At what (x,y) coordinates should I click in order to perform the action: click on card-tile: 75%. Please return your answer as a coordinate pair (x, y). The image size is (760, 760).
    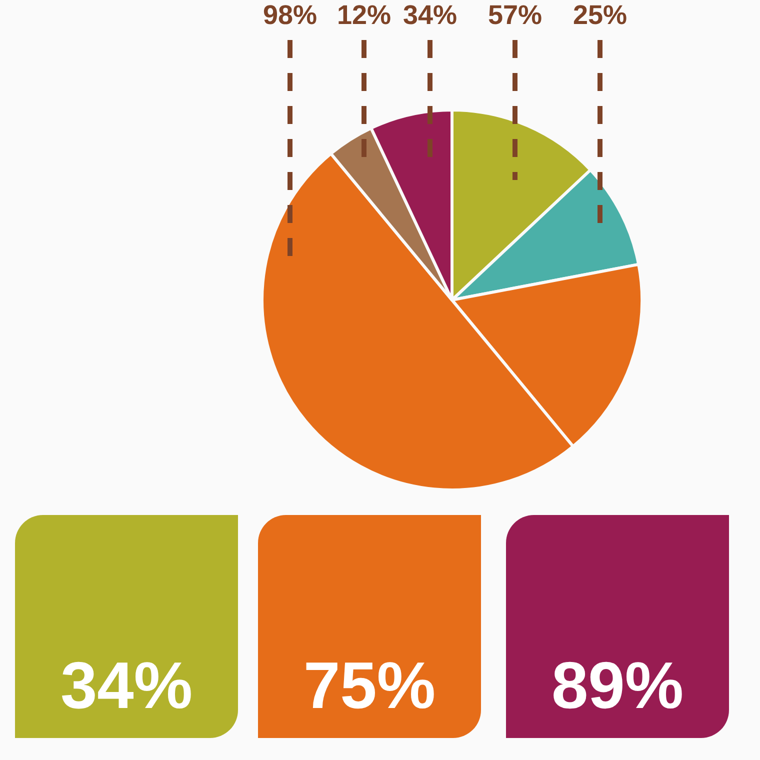
    Looking at the image, I should click on (369, 626).